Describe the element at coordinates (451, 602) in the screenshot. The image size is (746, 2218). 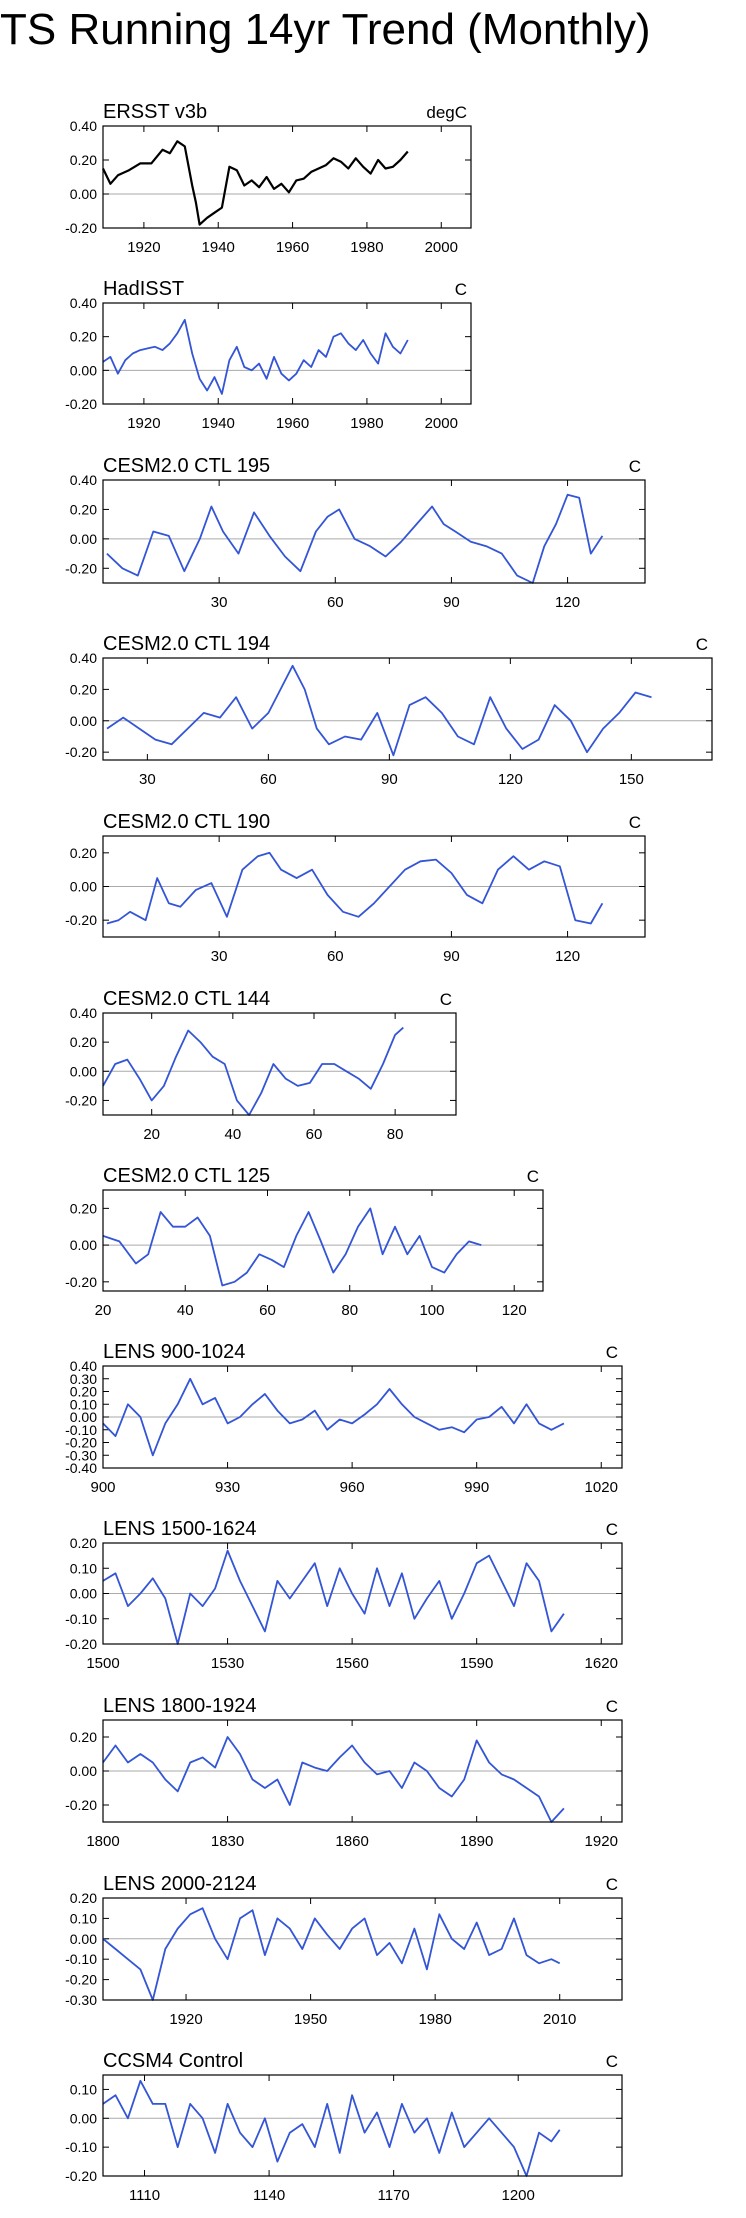
I see `x-tick-label: 90` at that location.